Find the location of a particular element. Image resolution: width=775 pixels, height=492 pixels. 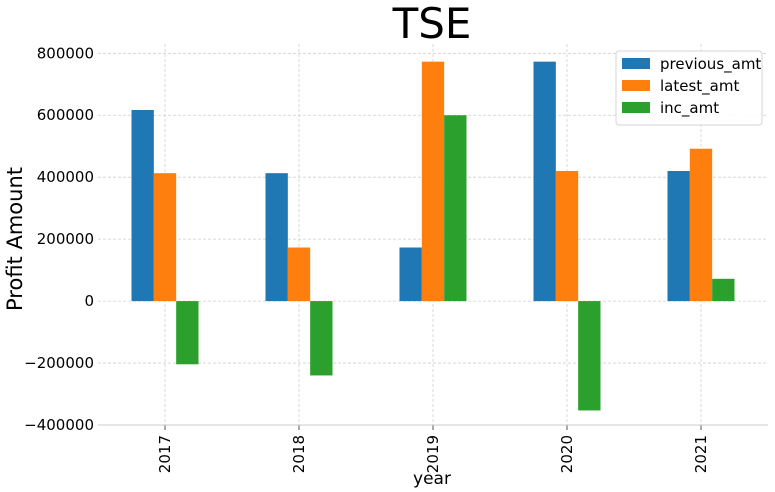

x-tick-label: 2017 is located at coordinates (165, 454).